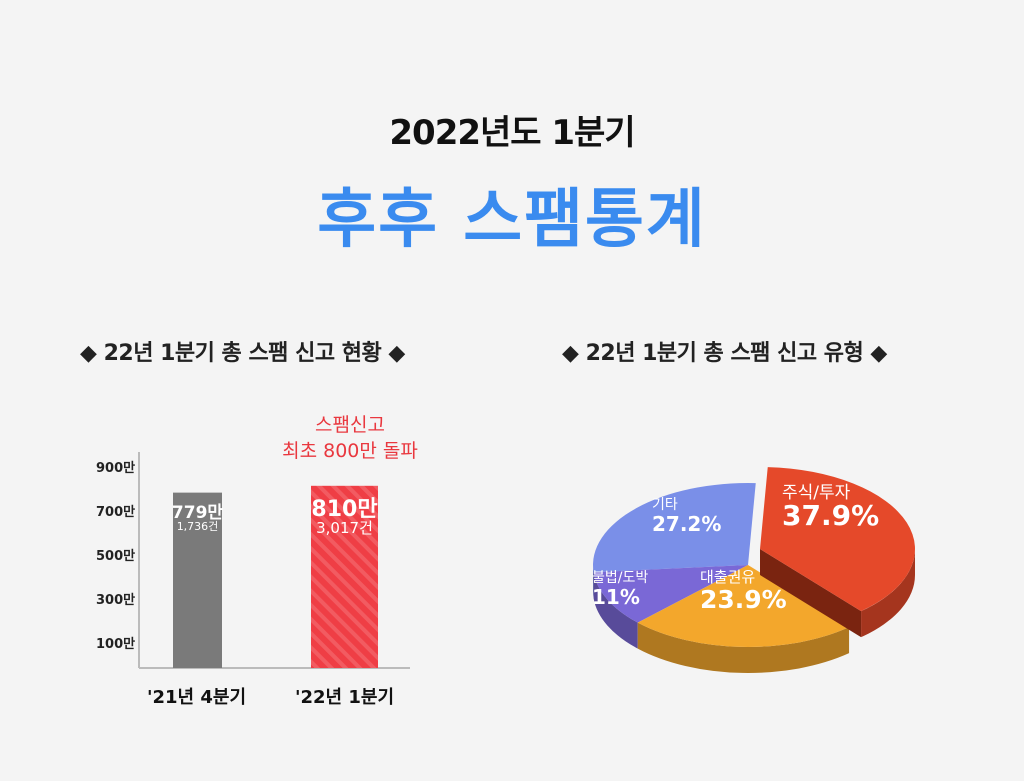  What do you see at coordinates (116, 644) in the screenshot?
I see `y-tick-label: 100만` at bounding box center [116, 644].